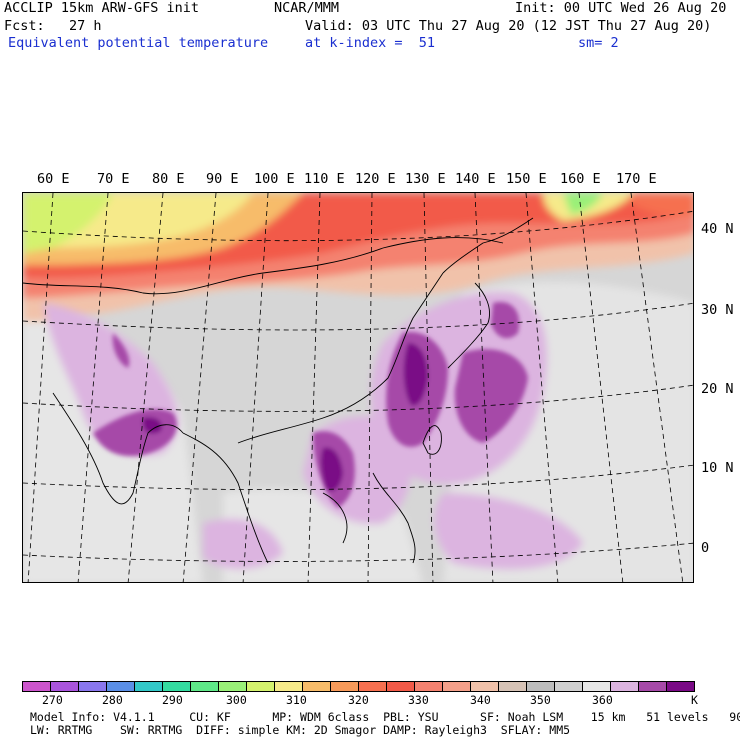 This screenshot has width=740, height=740. I want to click on lon-label: 120 E, so click(375, 179).